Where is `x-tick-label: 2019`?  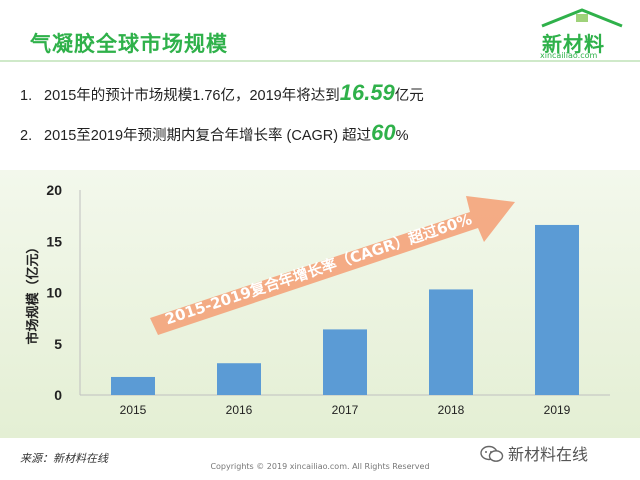
x-tick-label: 2019 is located at coordinates (557, 410).